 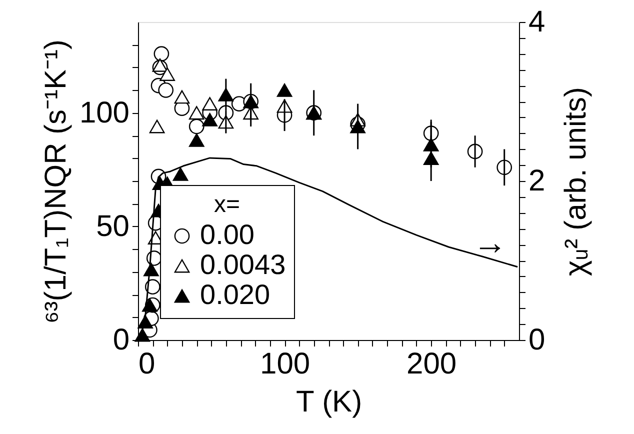 I want to click on y2-tick-label: 4, so click(x=537, y=22).